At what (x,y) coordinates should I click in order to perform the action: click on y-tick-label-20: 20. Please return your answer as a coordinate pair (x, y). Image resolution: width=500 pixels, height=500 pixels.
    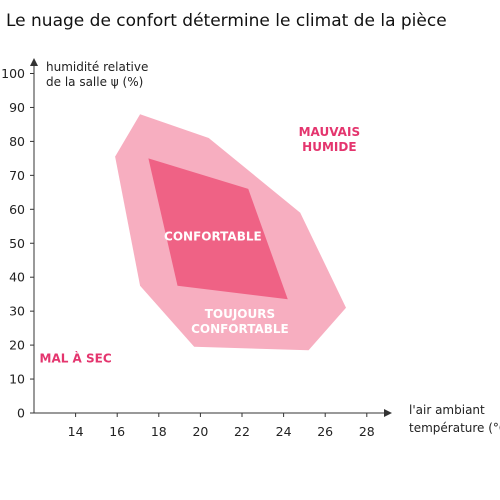
    Looking at the image, I should click on (17, 345).